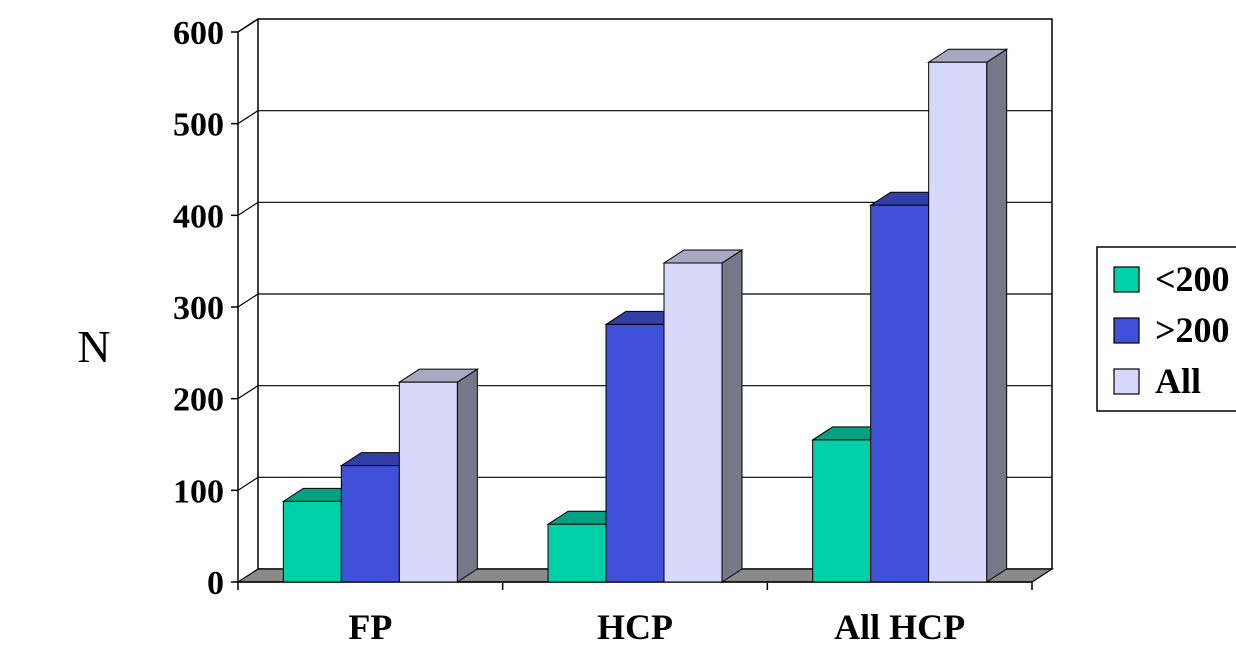 The width and height of the screenshot is (1236, 650). Describe the element at coordinates (198, 125) in the screenshot. I see `y-tick-label: 500` at that location.